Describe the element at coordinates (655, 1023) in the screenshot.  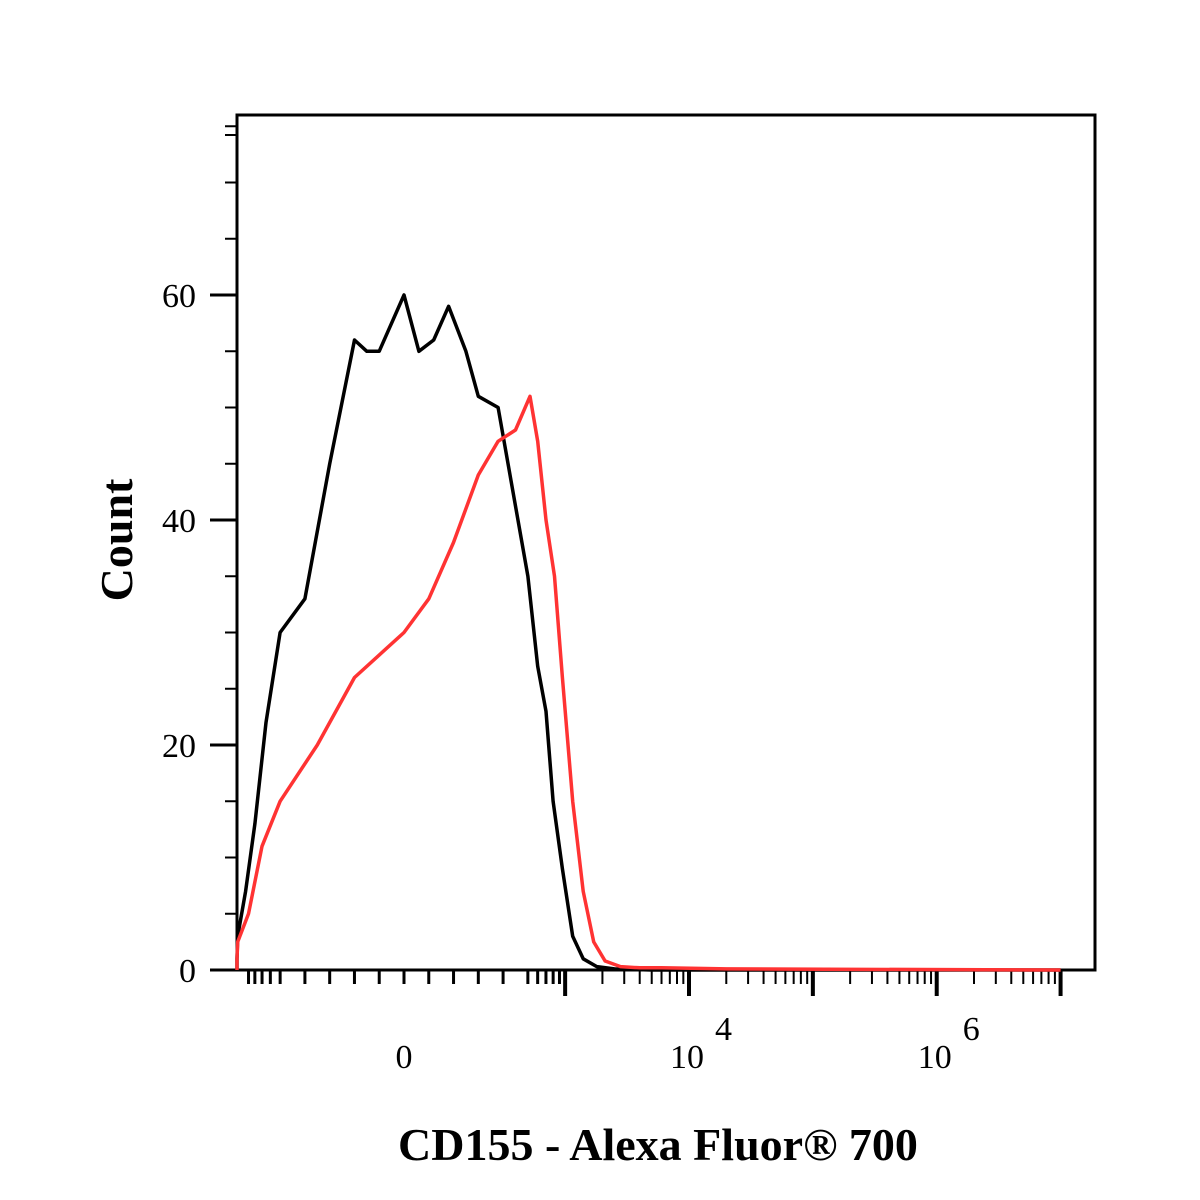
I see `x-axis: 0 10 4 10 6` at that location.